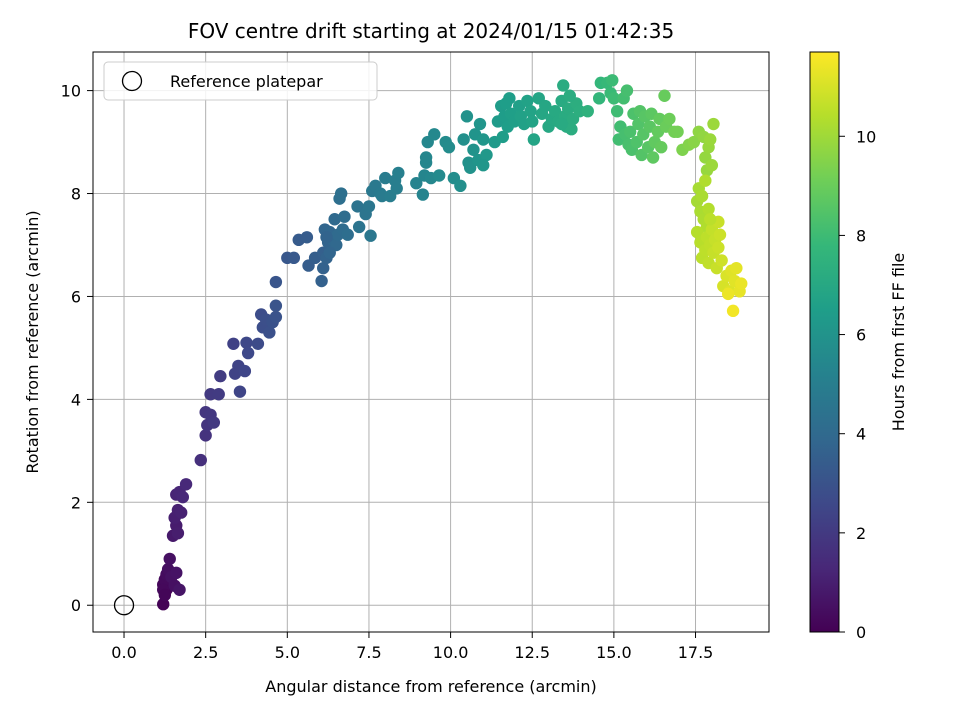 The width and height of the screenshot is (960, 724). I want to click on reference-platepar-marker, so click(124, 605).